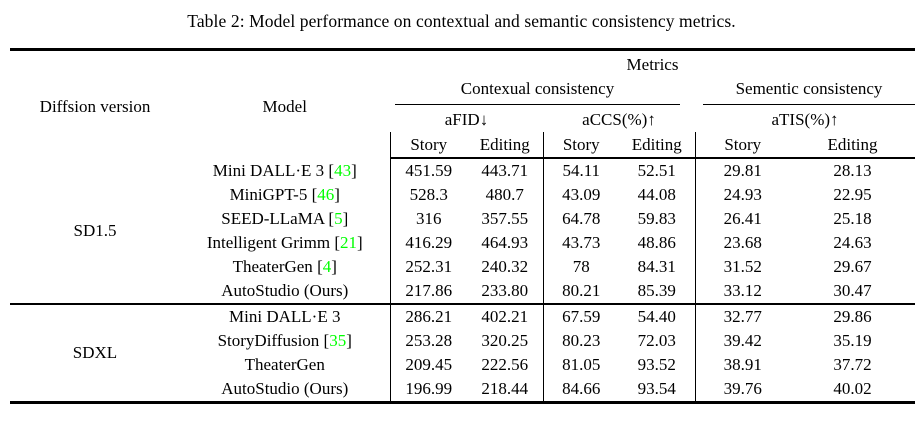 Image resolution: width=923 pixels, height=423 pixels. Describe the element at coordinates (742, 219) in the screenshot. I see `value-cell: 26.41` at that location.